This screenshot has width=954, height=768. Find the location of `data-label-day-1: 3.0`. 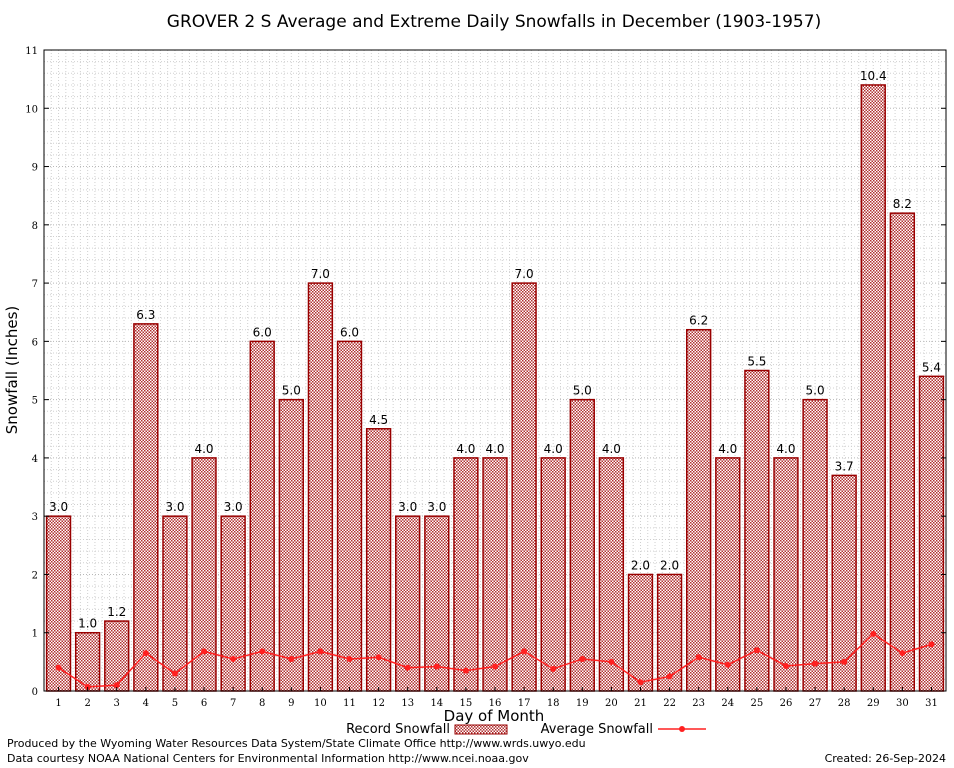

data-label-day-1: 3.0 is located at coordinates (58, 507).